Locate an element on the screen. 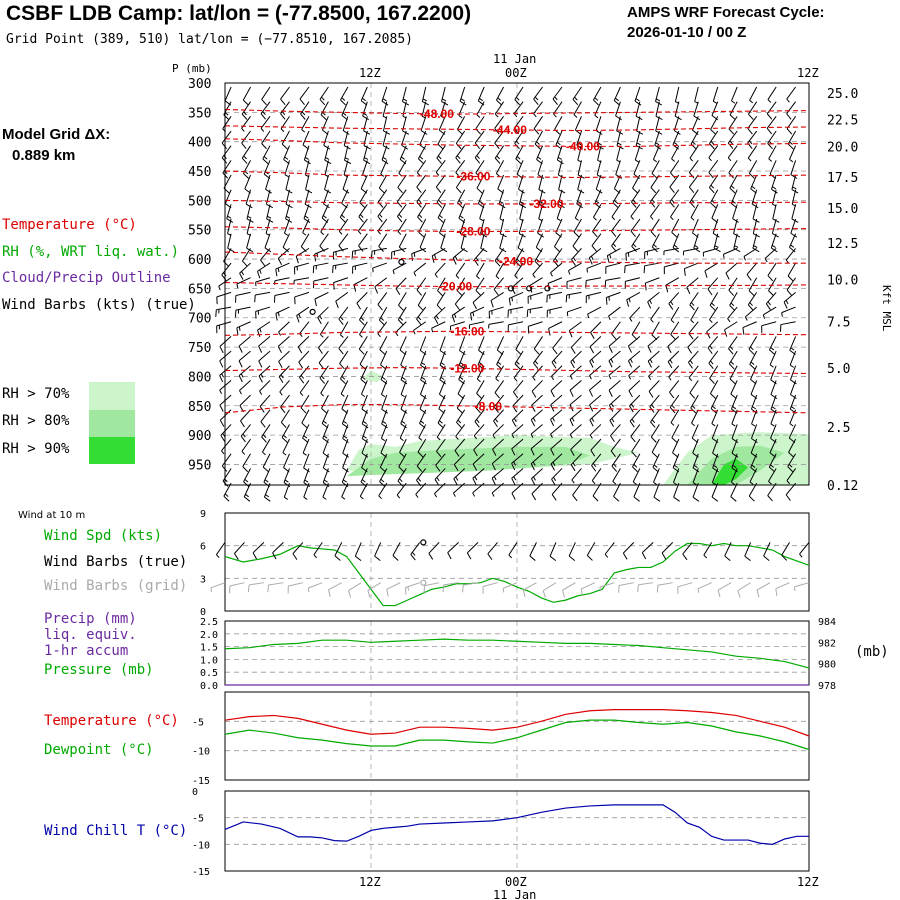 The width and height of the screenshot is (900, 900). windchill-tick-label: -5 is located at coordinates (198, 819).